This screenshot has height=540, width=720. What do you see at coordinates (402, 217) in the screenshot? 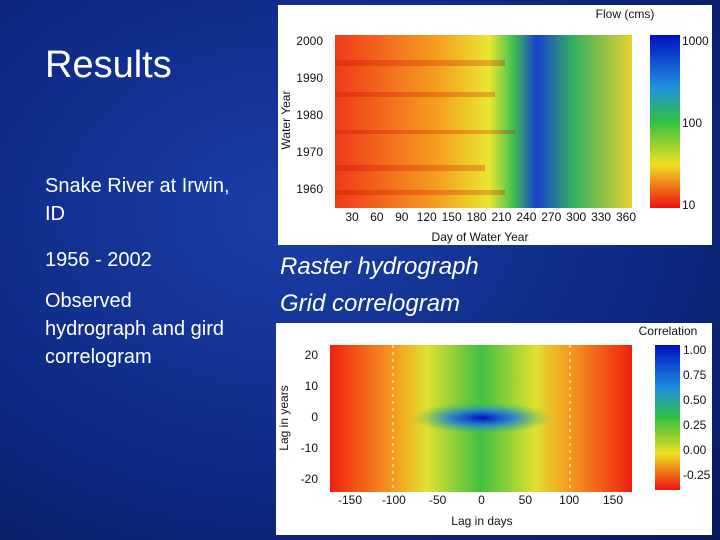
I see `x-tick-label: 90` at bounding box center [402, 217].